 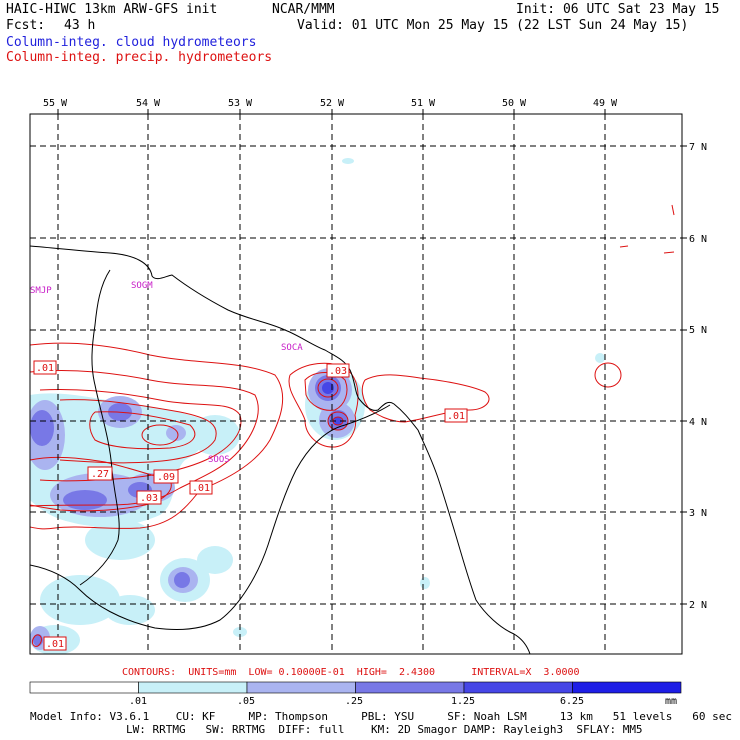 What do you see at coordinates (605, 103) in the screenshot?
I see `lon-label: 49 W` at bounding box center [605, 103].